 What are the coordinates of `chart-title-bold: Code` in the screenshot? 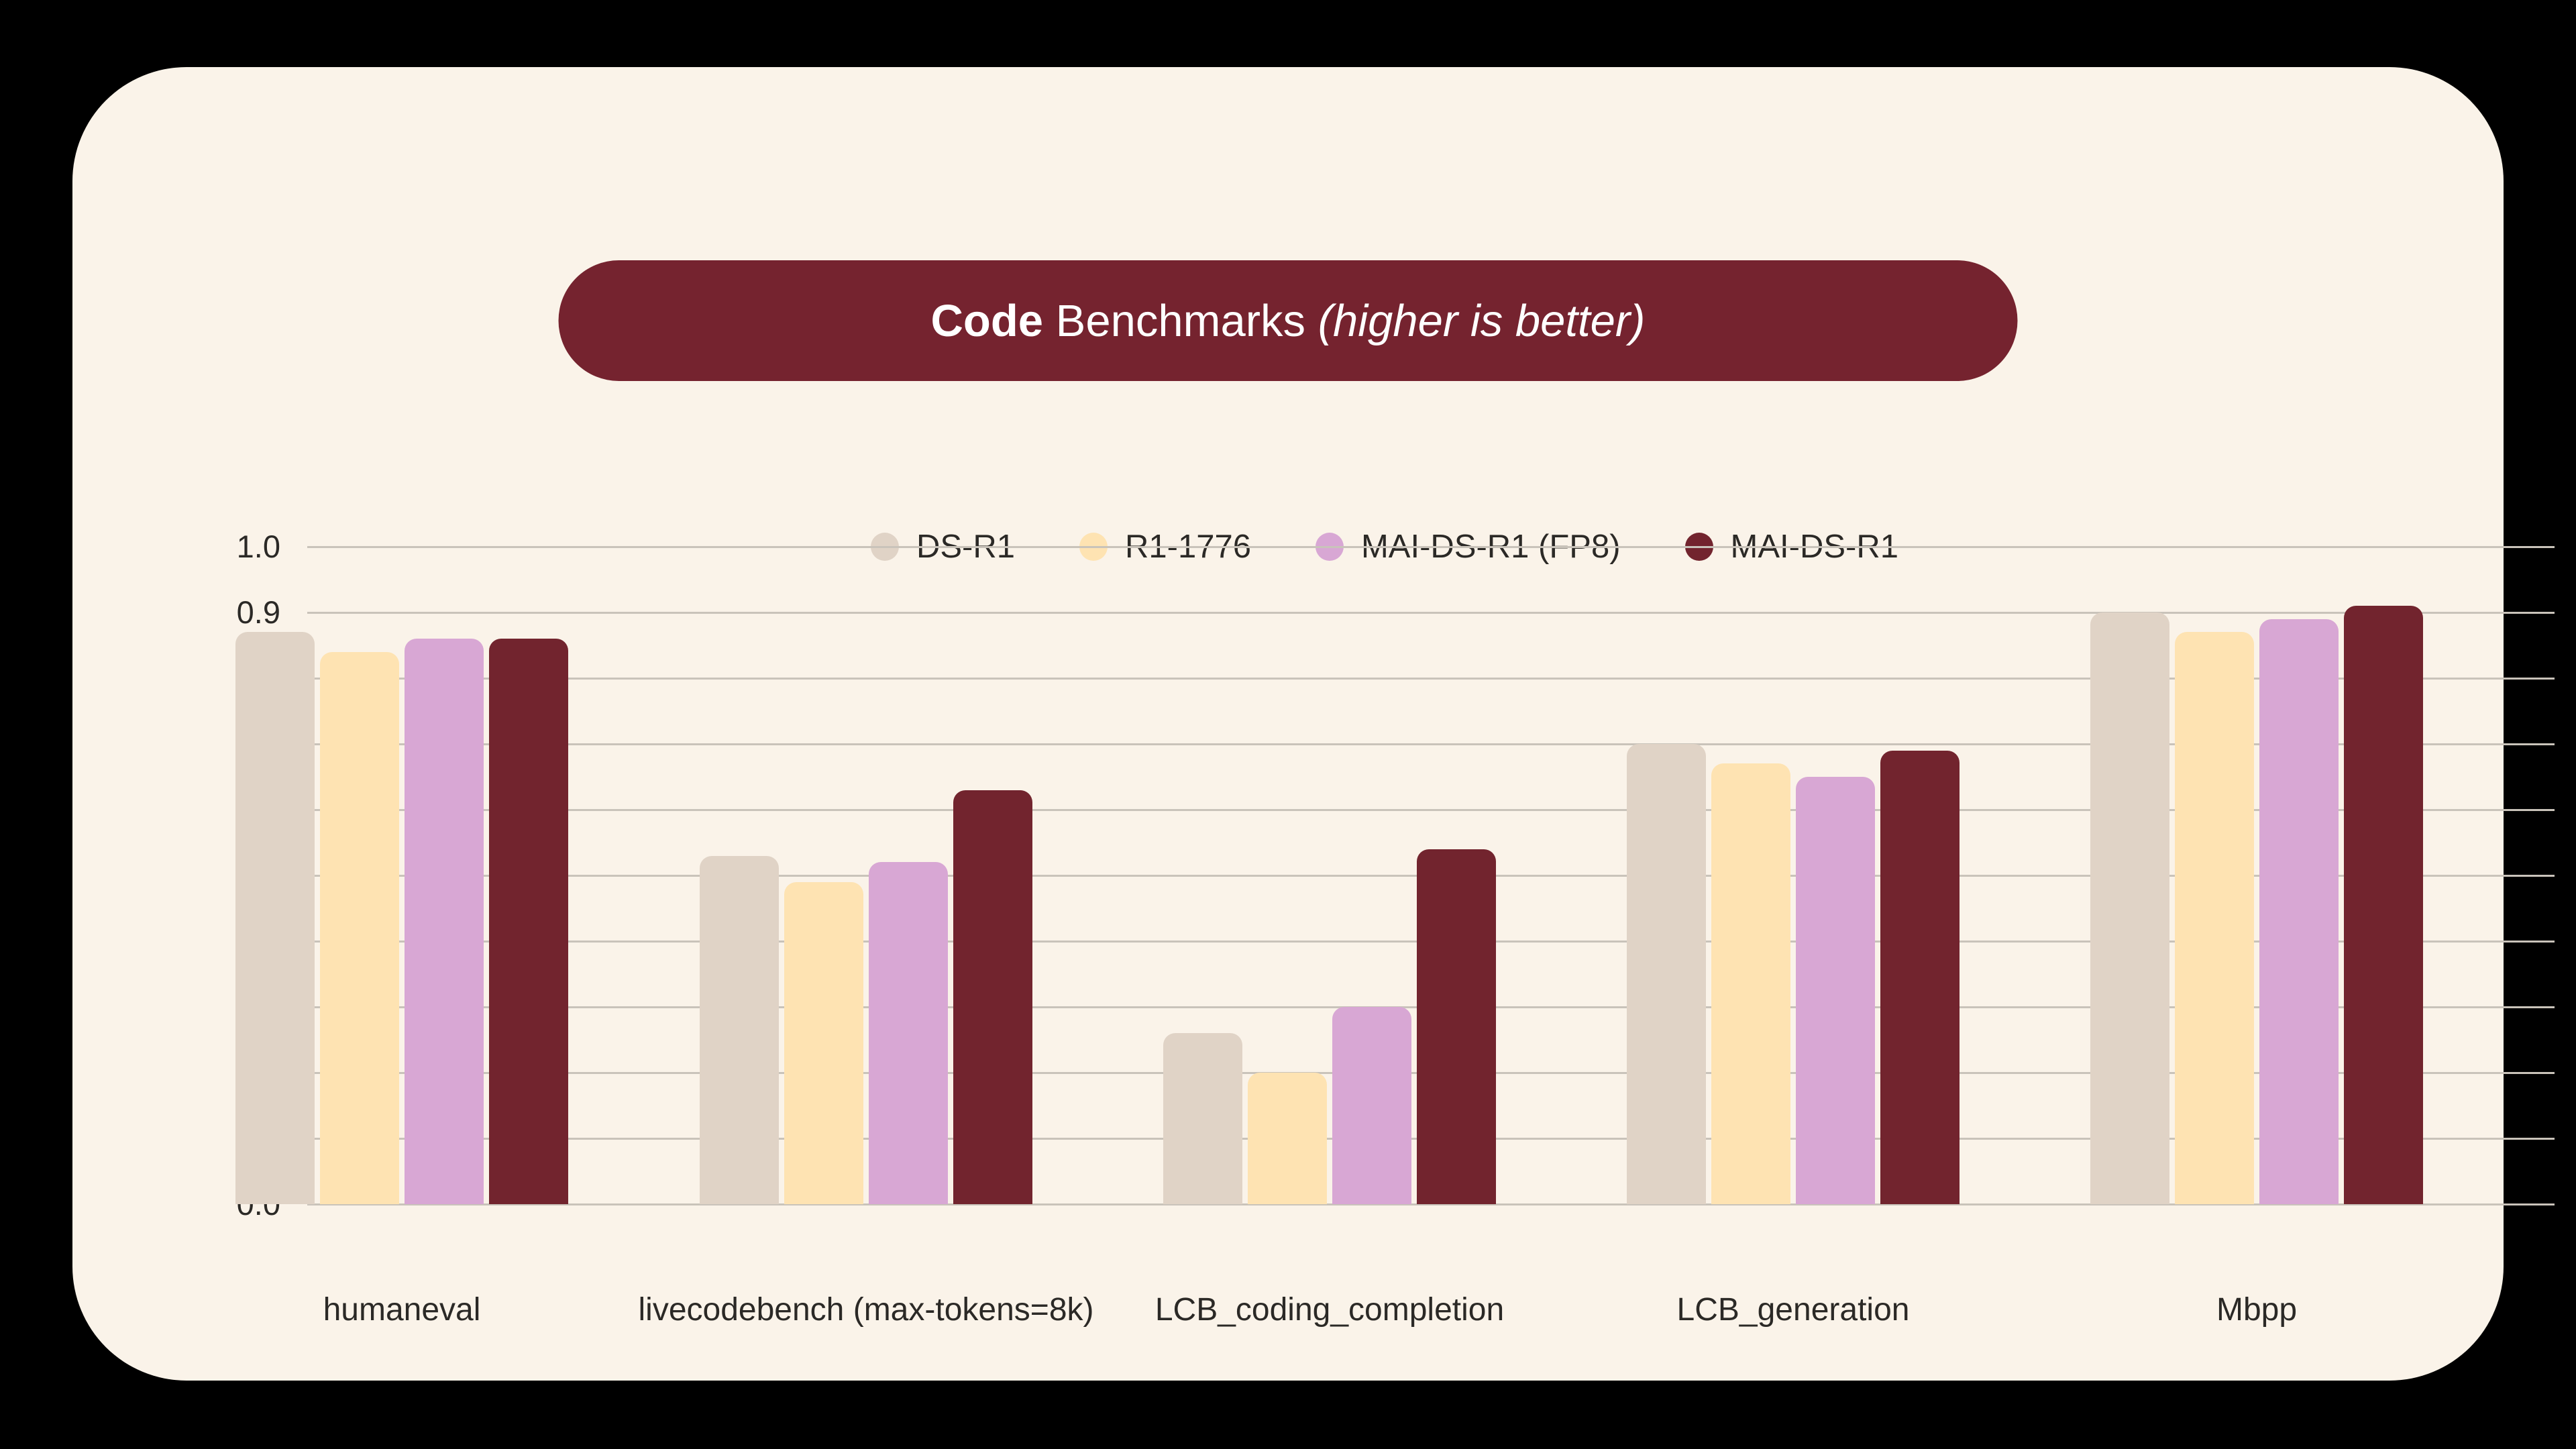 It's located at (987, 320).